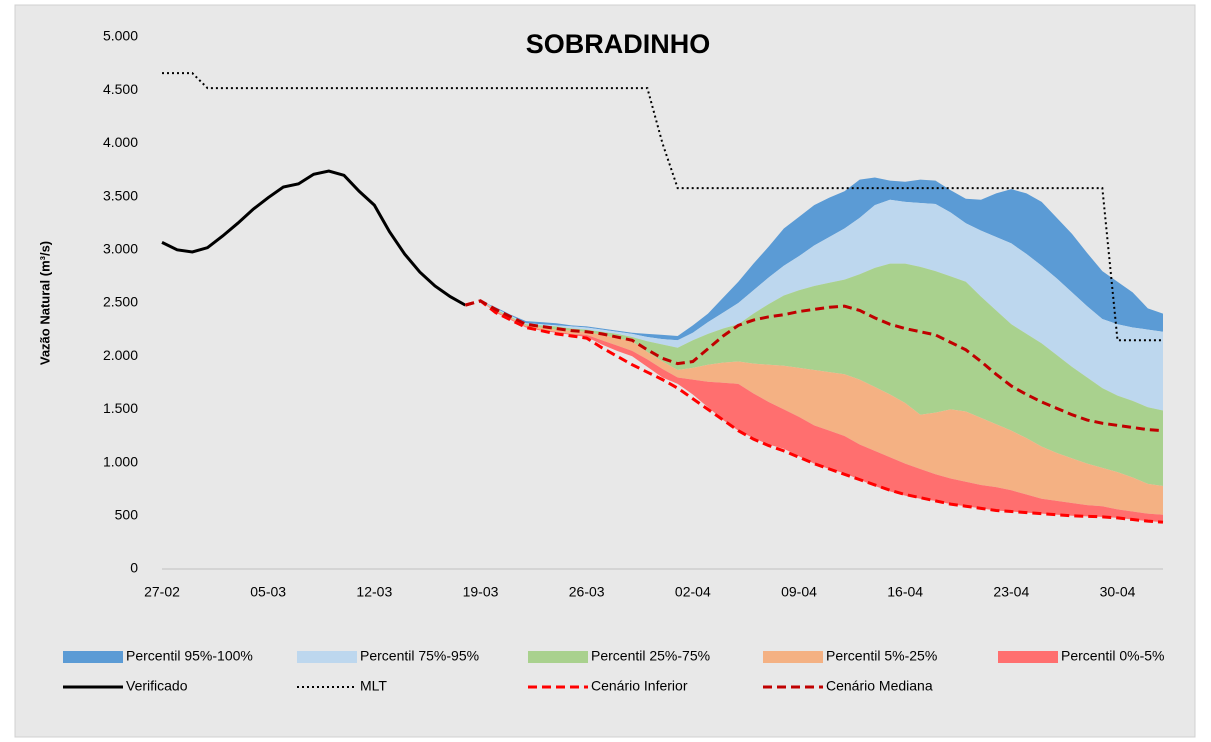  Describe the element at coordinates (44, 303) in the screenshot. I see `y-axis-label: Vazão Natural (m³/s)` at that location.